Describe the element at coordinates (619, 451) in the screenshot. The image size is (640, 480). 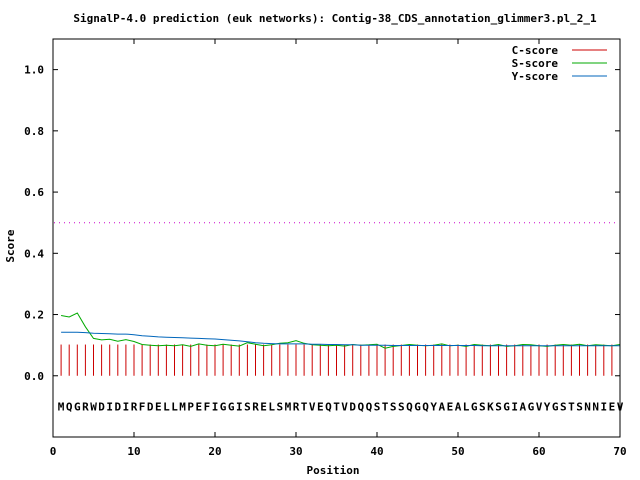
I see `x-tick-label: 70` at that location.